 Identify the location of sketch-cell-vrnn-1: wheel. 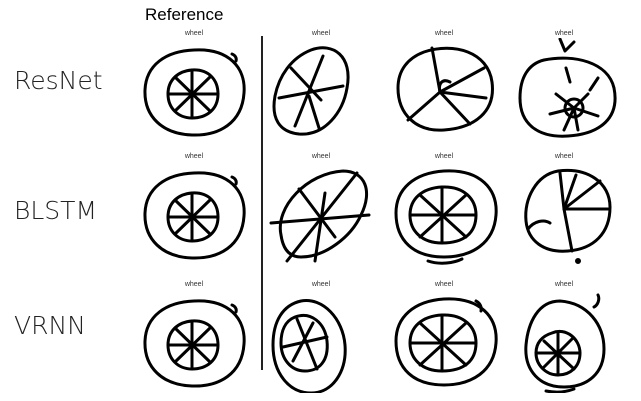
(321, 336).